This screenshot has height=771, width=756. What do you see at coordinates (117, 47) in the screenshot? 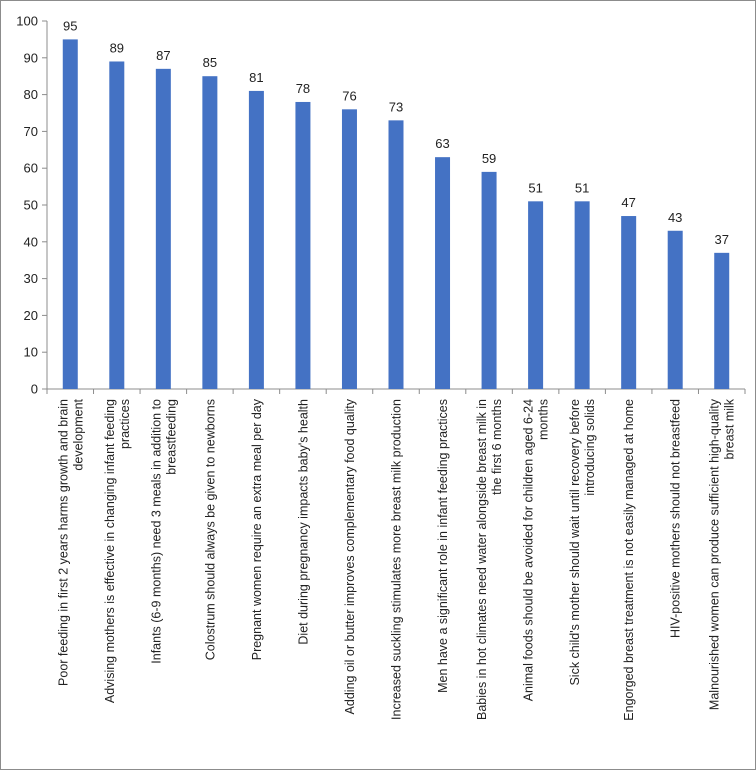
I see `data-label: 89` at bounding box center [117, 47].